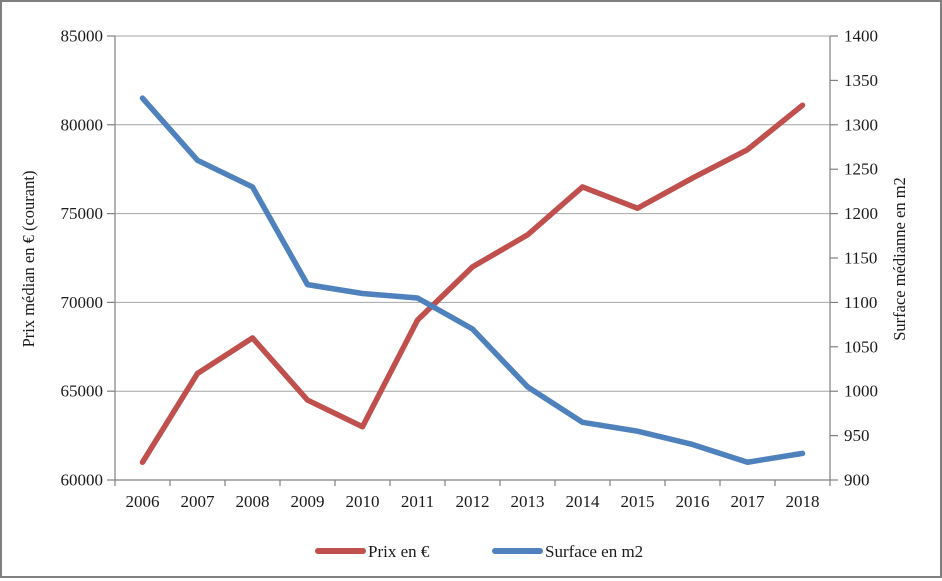 This screenshot has height=581, width=942. I want to click on x-axis-tick-label: 2017, so click(748, 501).